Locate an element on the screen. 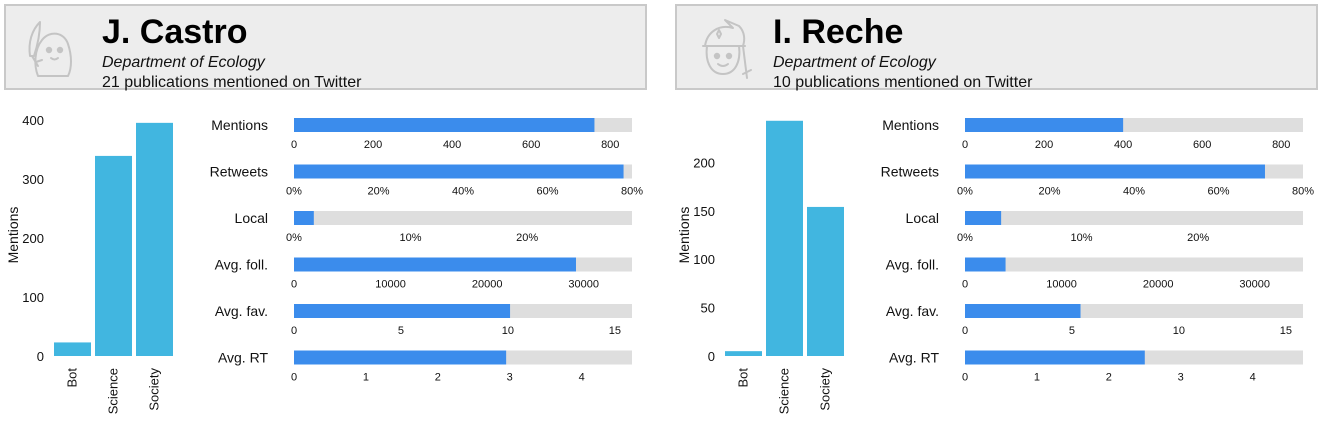 This screenshot has height=425, width=1325. metric-tick-label: 15 is located at coordinates (615, 331).